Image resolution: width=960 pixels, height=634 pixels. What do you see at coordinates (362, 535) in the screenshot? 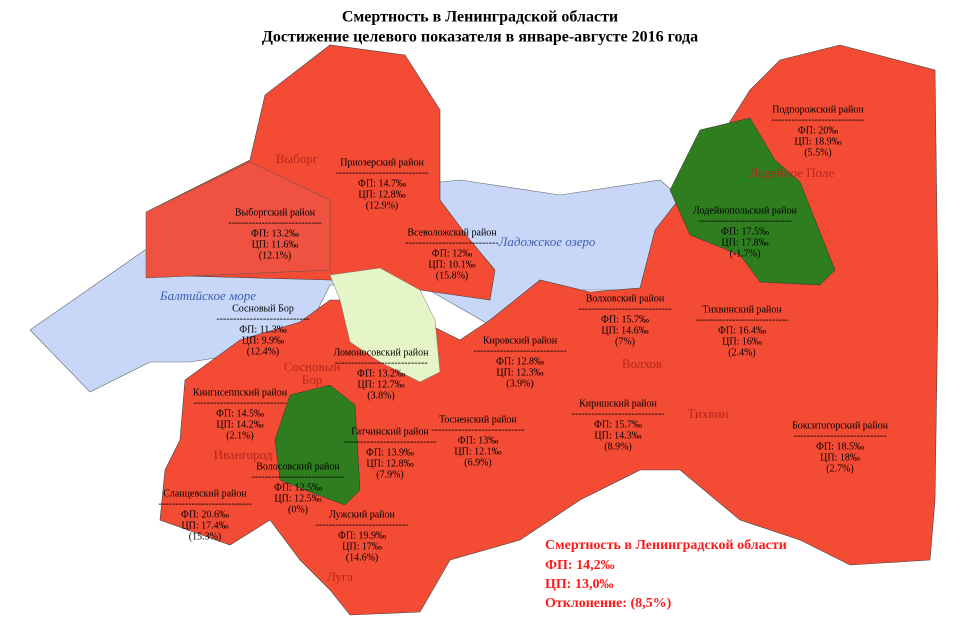
I see `district-fp: ФП: 19.9‰` at bounding box center [362, 535].